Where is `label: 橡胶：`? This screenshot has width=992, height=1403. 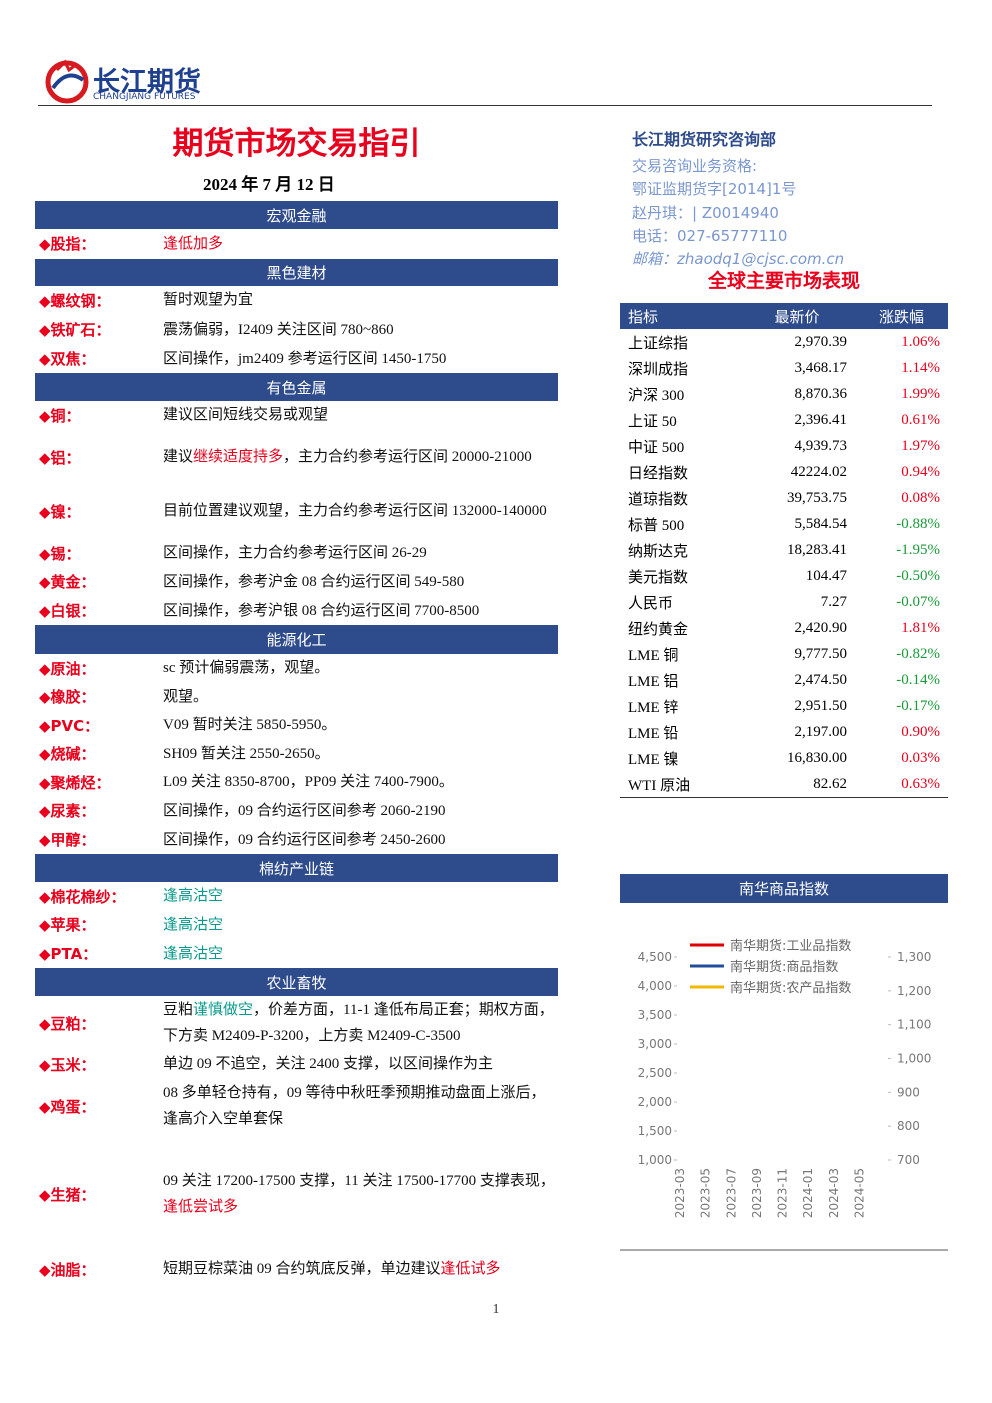 label: 橡胶： is located at coordinates (73, 697).